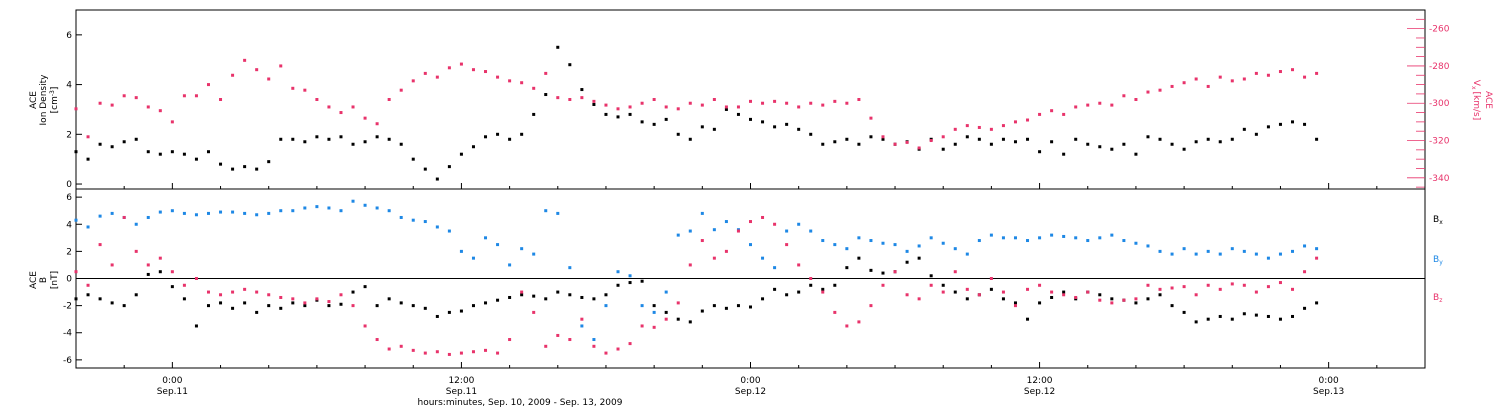 The height and width of the screenshot is (410, 1500). What do you see at coordinates (1437, 298) in the screenshot?
I see `legend-bz: Bz` at bounding box center [1437, 298].